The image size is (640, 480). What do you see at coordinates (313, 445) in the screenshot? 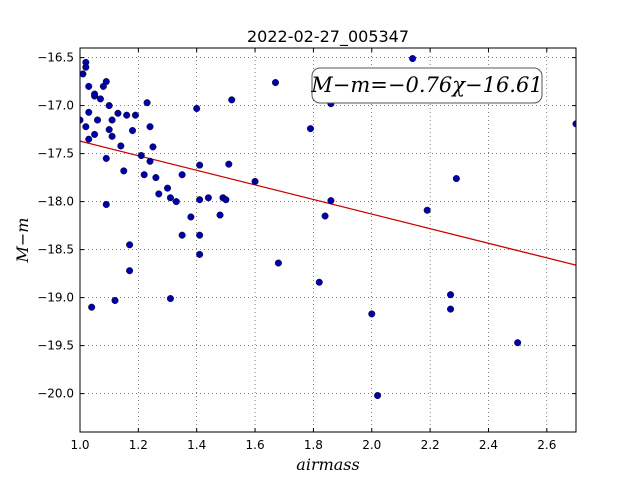
I see `x-tick-label: 1.8` at bounding box center [313, 445].